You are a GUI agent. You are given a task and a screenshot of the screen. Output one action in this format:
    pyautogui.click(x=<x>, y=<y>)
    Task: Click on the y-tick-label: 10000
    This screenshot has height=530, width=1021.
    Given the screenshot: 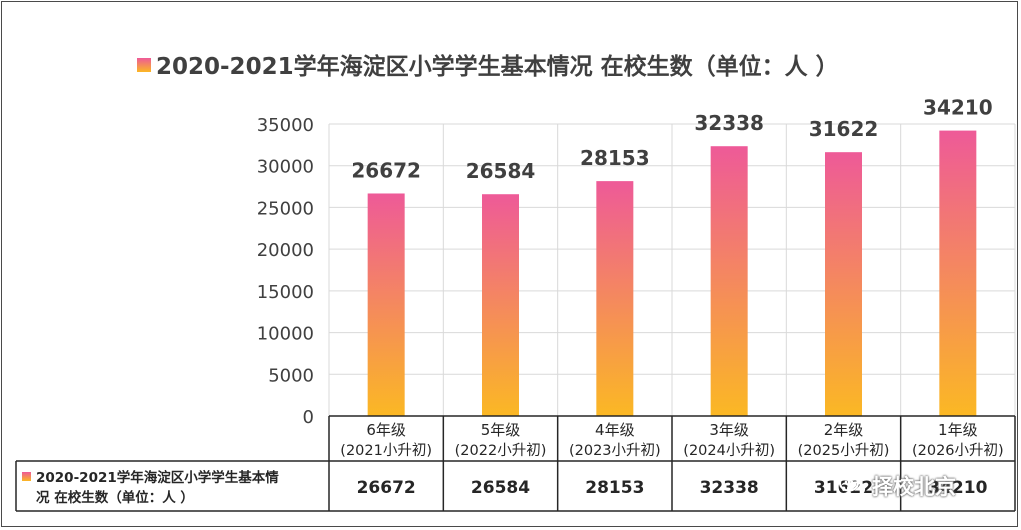 What is the action you would take?
    pyautogui.click(x=285, y=334)
    